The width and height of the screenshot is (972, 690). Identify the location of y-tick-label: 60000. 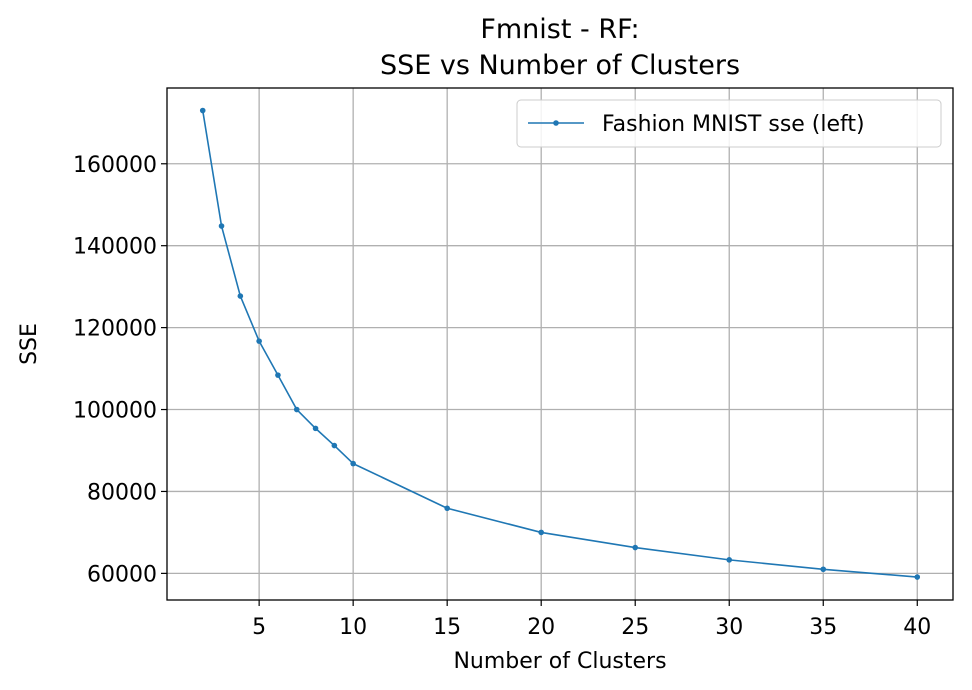
(122, 574).